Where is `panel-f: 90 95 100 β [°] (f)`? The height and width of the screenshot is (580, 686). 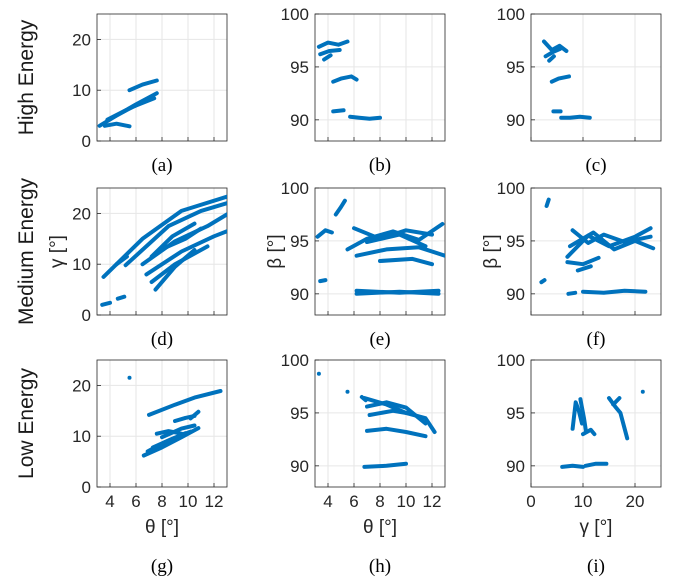
panel-f: 90 95 100 β [°] (f) is located at coordinates (571, 264).